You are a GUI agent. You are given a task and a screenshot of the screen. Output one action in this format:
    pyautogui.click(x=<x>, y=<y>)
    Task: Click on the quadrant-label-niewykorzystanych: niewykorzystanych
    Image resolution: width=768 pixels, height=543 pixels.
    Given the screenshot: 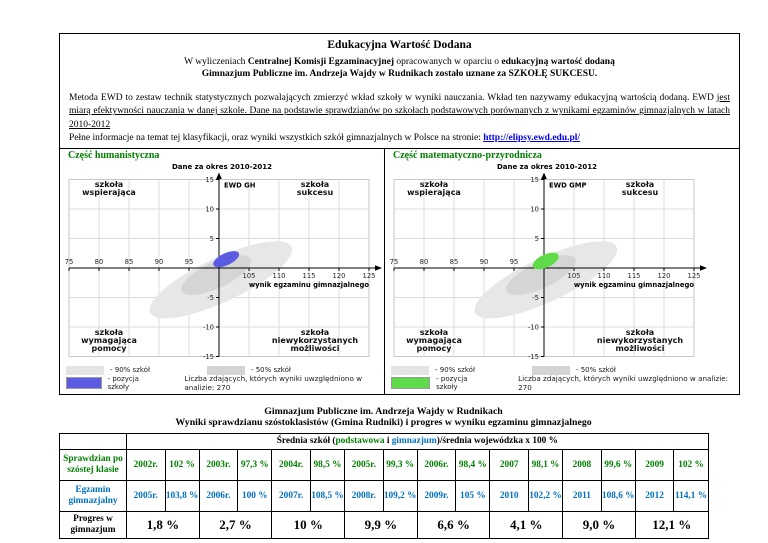 What is the action you would take?
    pyautogui.click(x=315, y=340)
    